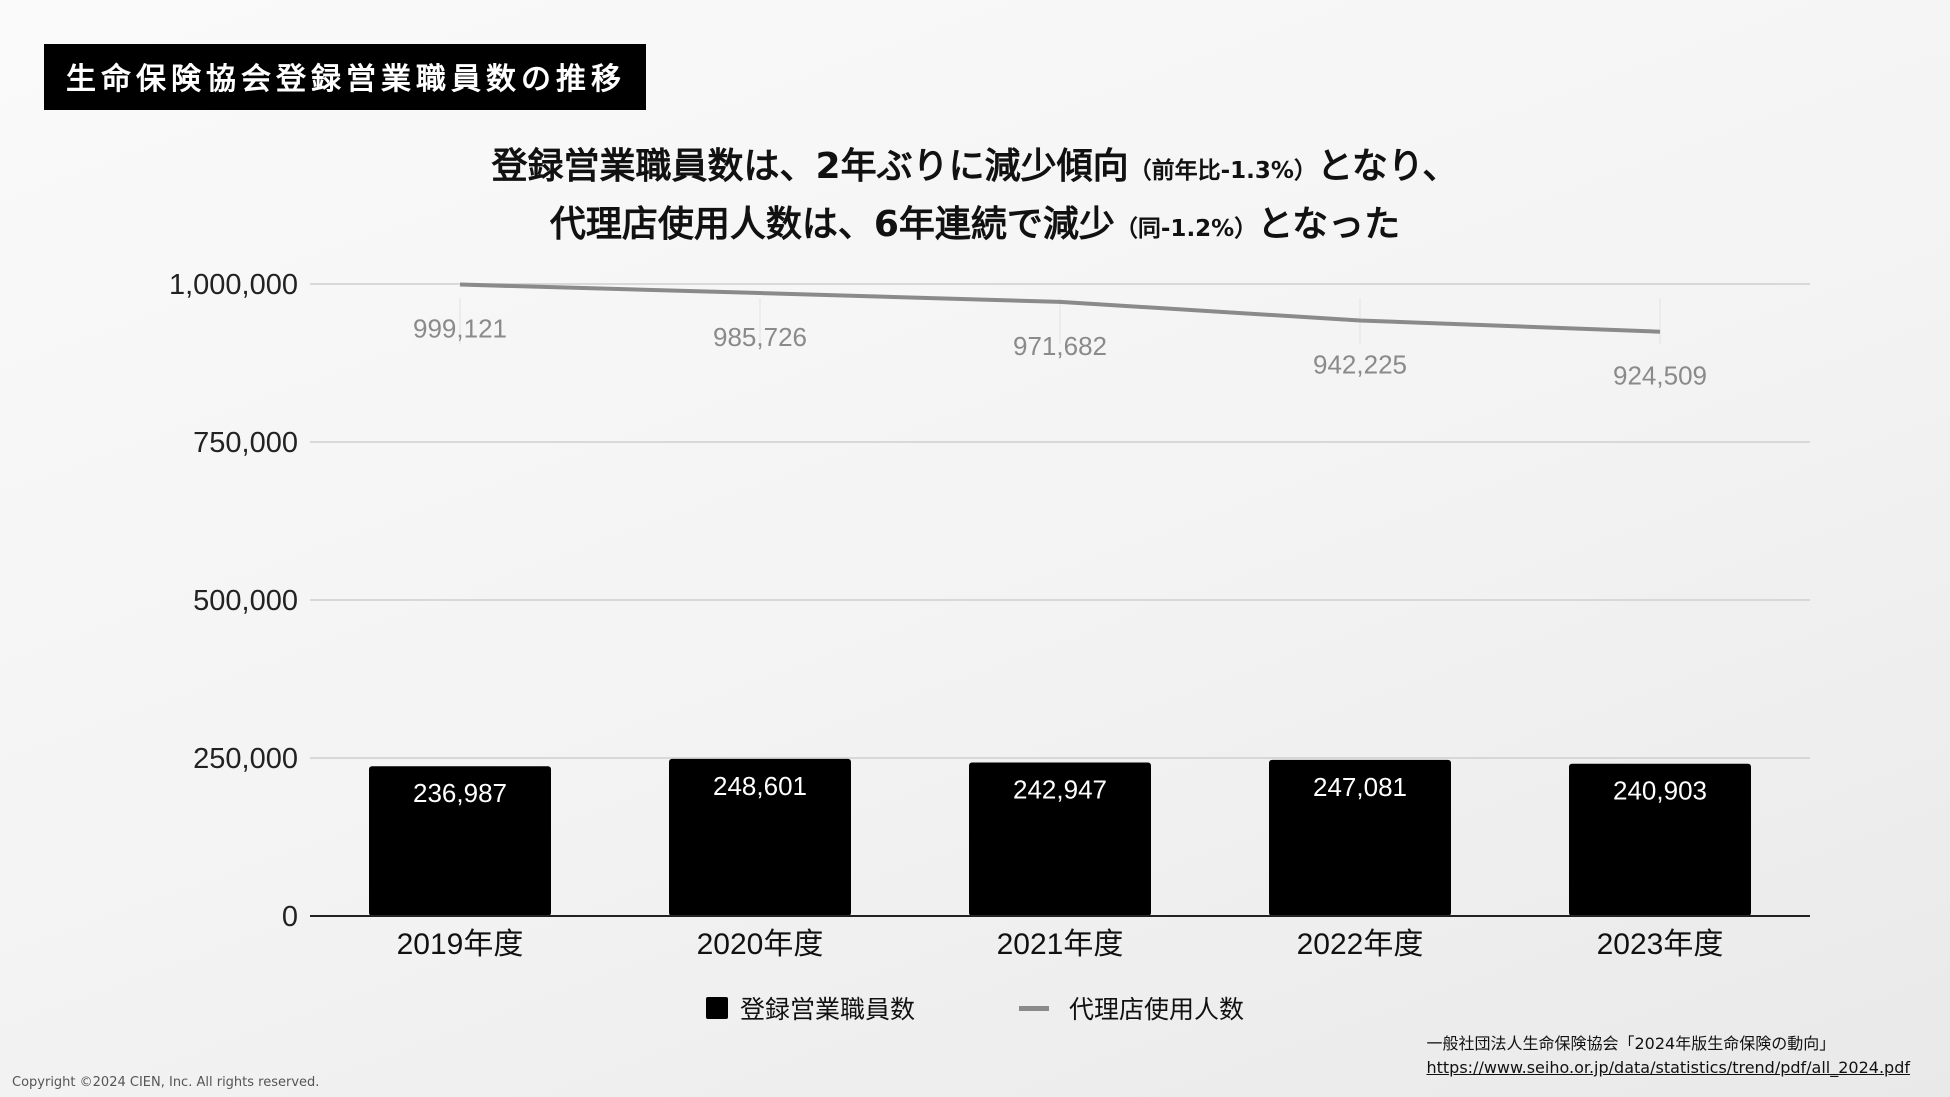 The height and width of the screenshot is (1097, 1950). I want to click on headline-line-2-main: 代理店使用人数は、6年連続で減少, so click(832, 224).